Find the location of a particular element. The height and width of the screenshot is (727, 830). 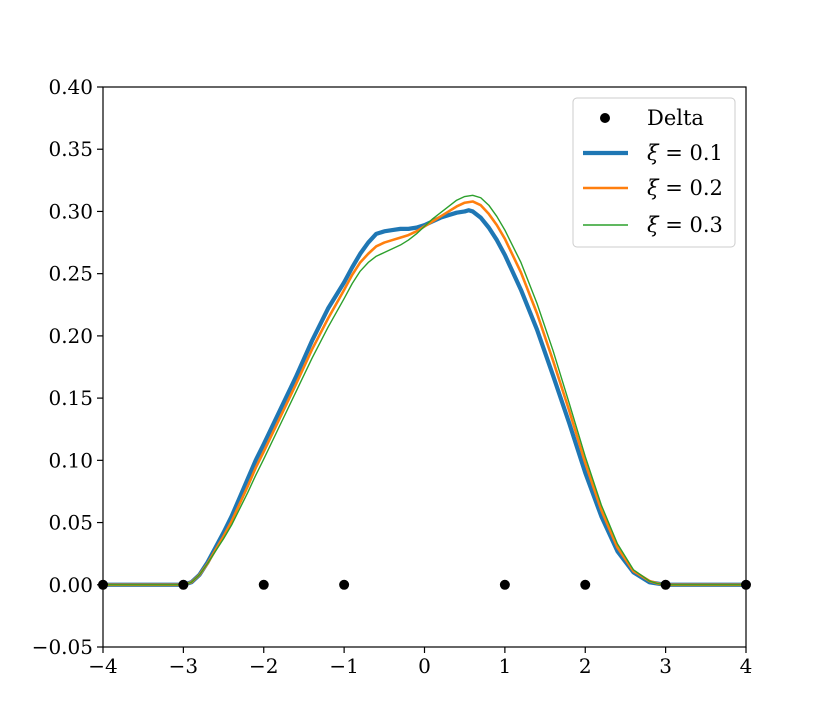

legend-value: = 0.3 is located at coordinates (691, 225).